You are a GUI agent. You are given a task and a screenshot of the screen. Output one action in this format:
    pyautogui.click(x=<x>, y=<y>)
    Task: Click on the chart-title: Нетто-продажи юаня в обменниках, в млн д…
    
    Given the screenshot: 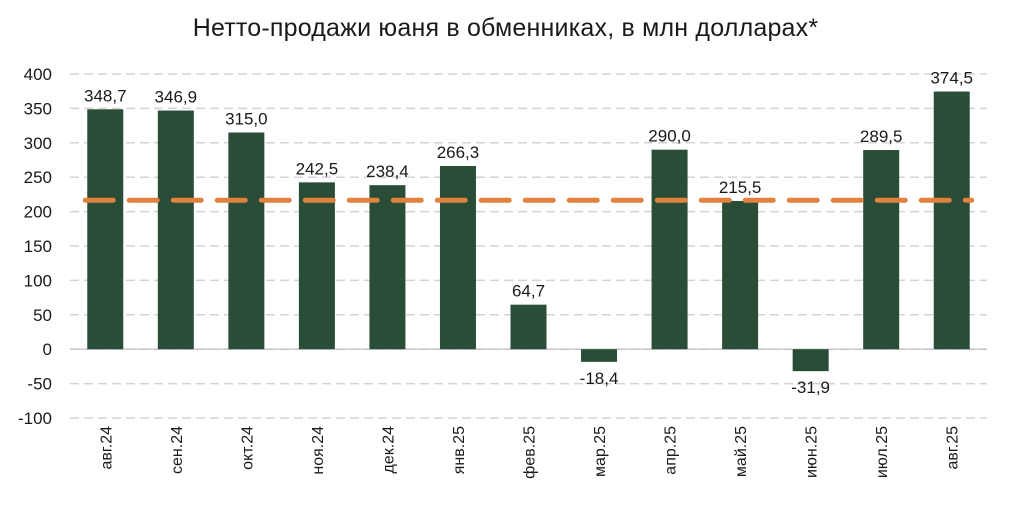 What is the action you would take?
    pyautogui.click(x=505, y=28)
    